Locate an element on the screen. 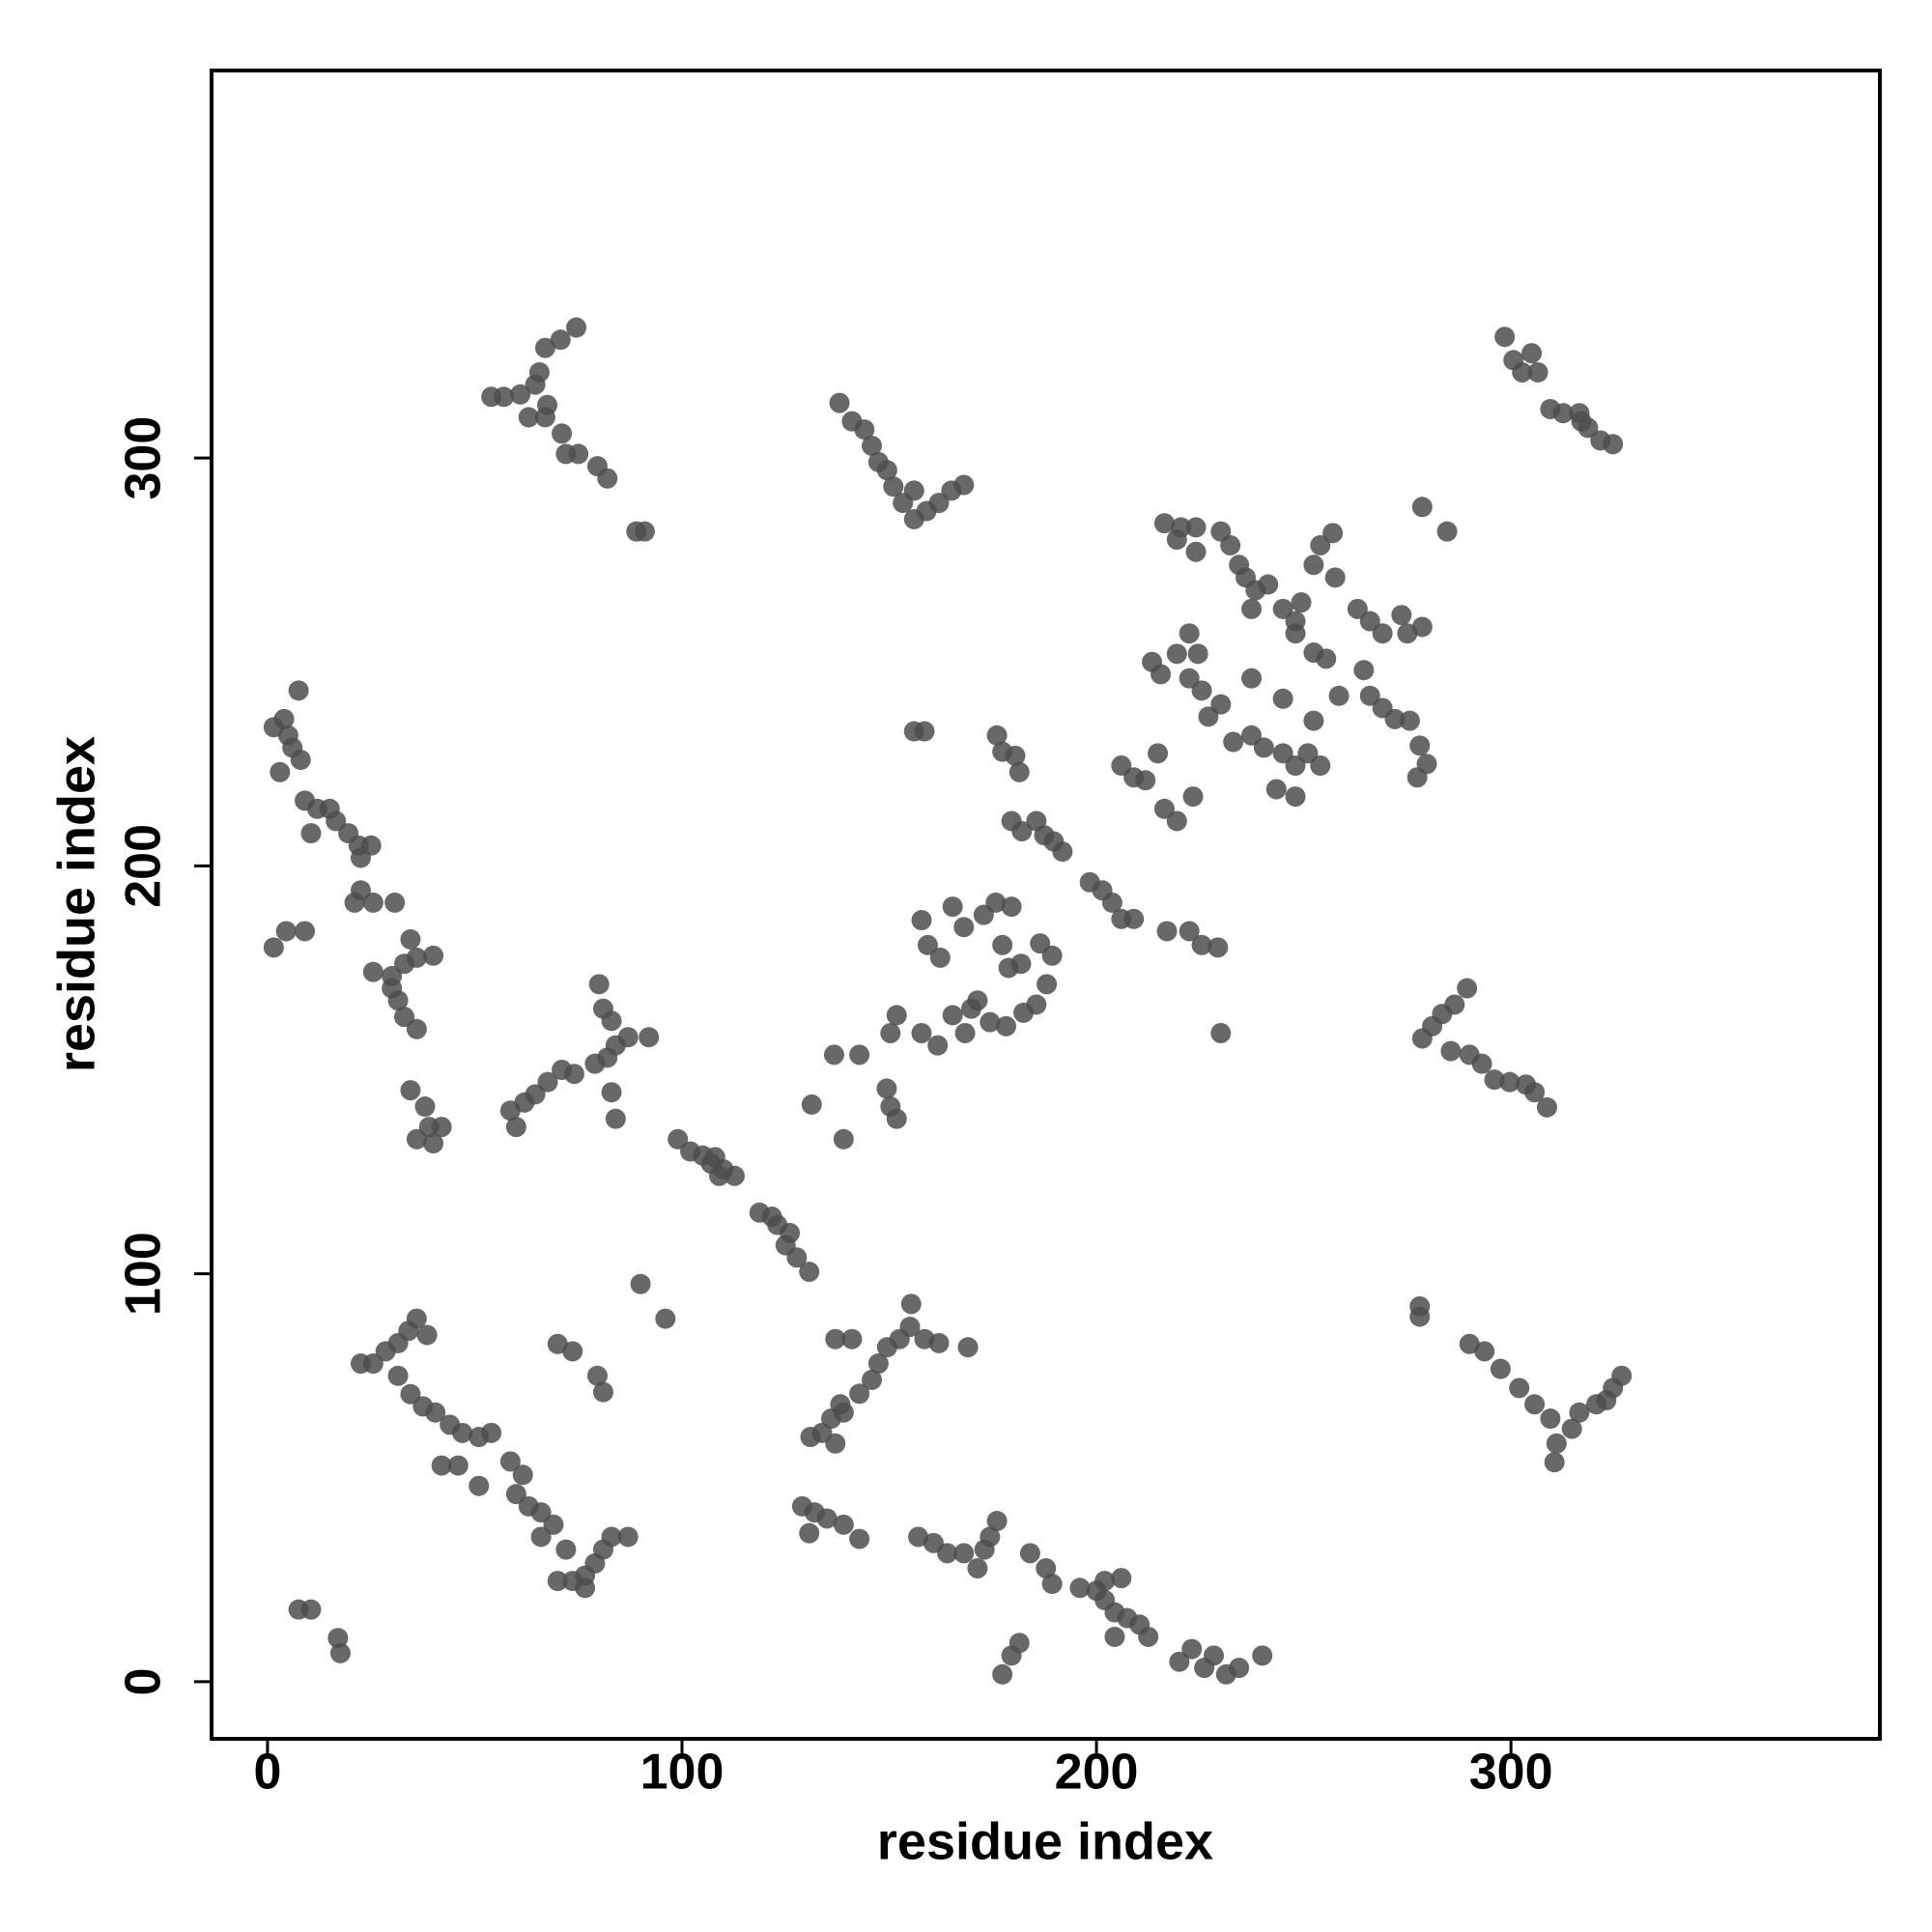 Image resolution: width=1932 pixels, height=1932 pixels. y-tick-label: 200 is located at coordinates (144, 866).